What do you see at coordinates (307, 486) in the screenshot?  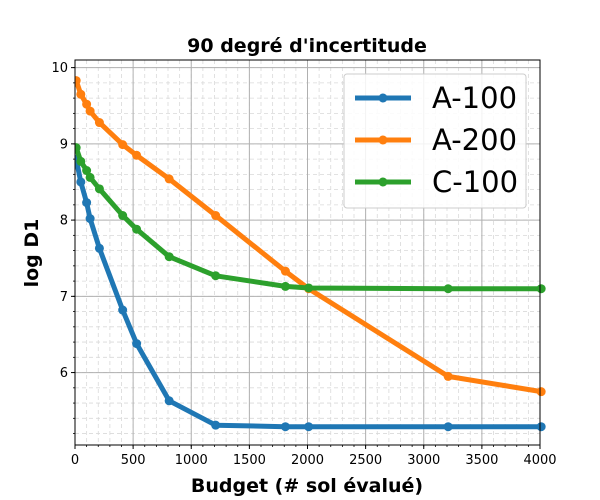 I see `x-axis-label: Budget (# sol évalué)` at bounding box center [307, 486].